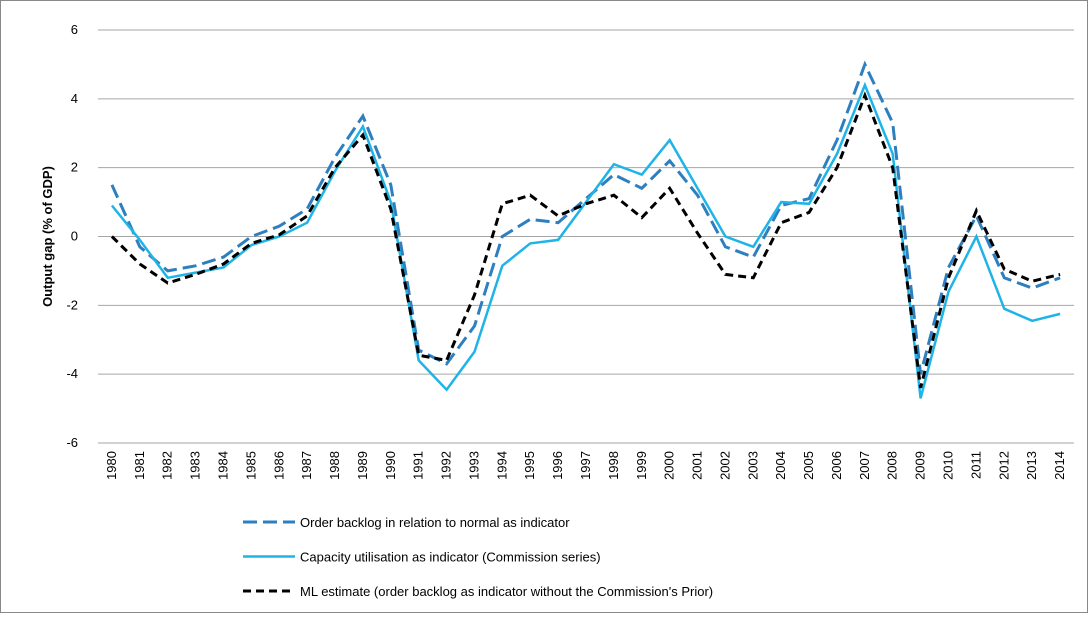 This screenshot has height=619, width=1089. I want to click on x-tick-label: 2003, so click(752, 465).